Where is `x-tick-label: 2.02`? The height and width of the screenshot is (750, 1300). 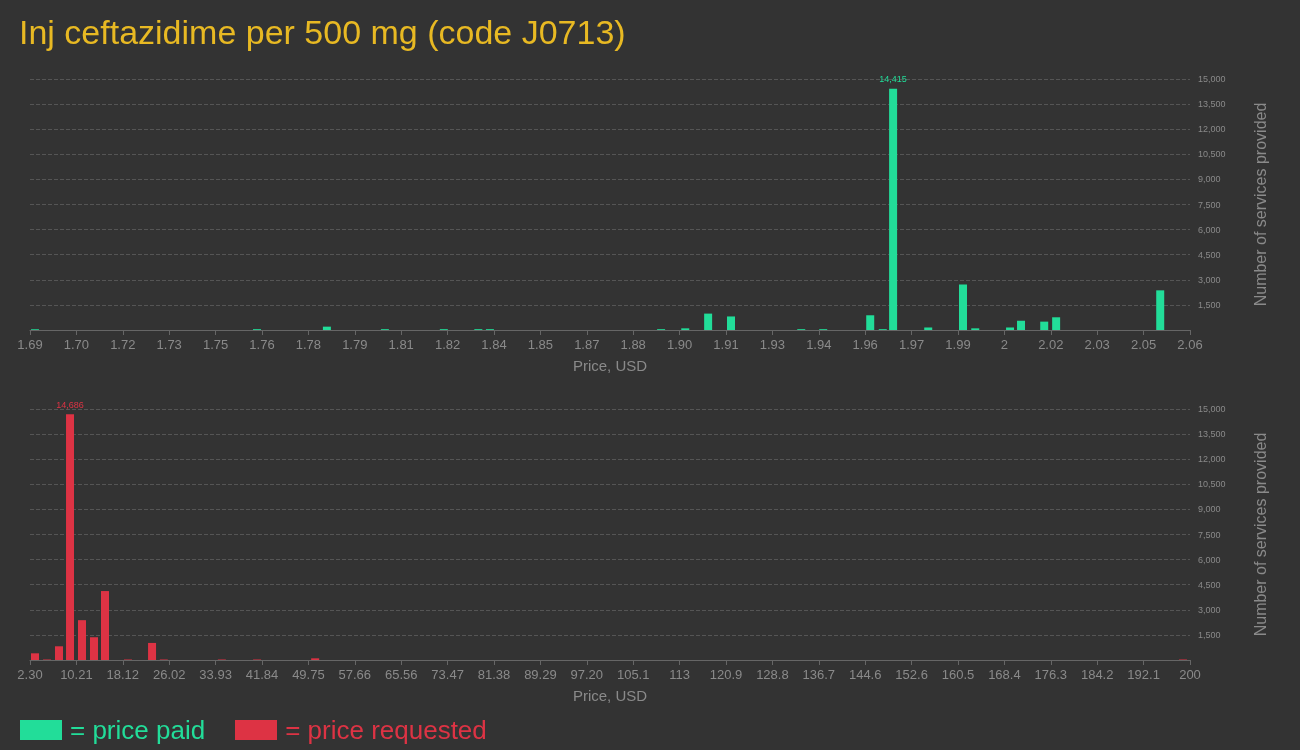
x-tick-label: 2.02 is located at coordinates (1051, 344).